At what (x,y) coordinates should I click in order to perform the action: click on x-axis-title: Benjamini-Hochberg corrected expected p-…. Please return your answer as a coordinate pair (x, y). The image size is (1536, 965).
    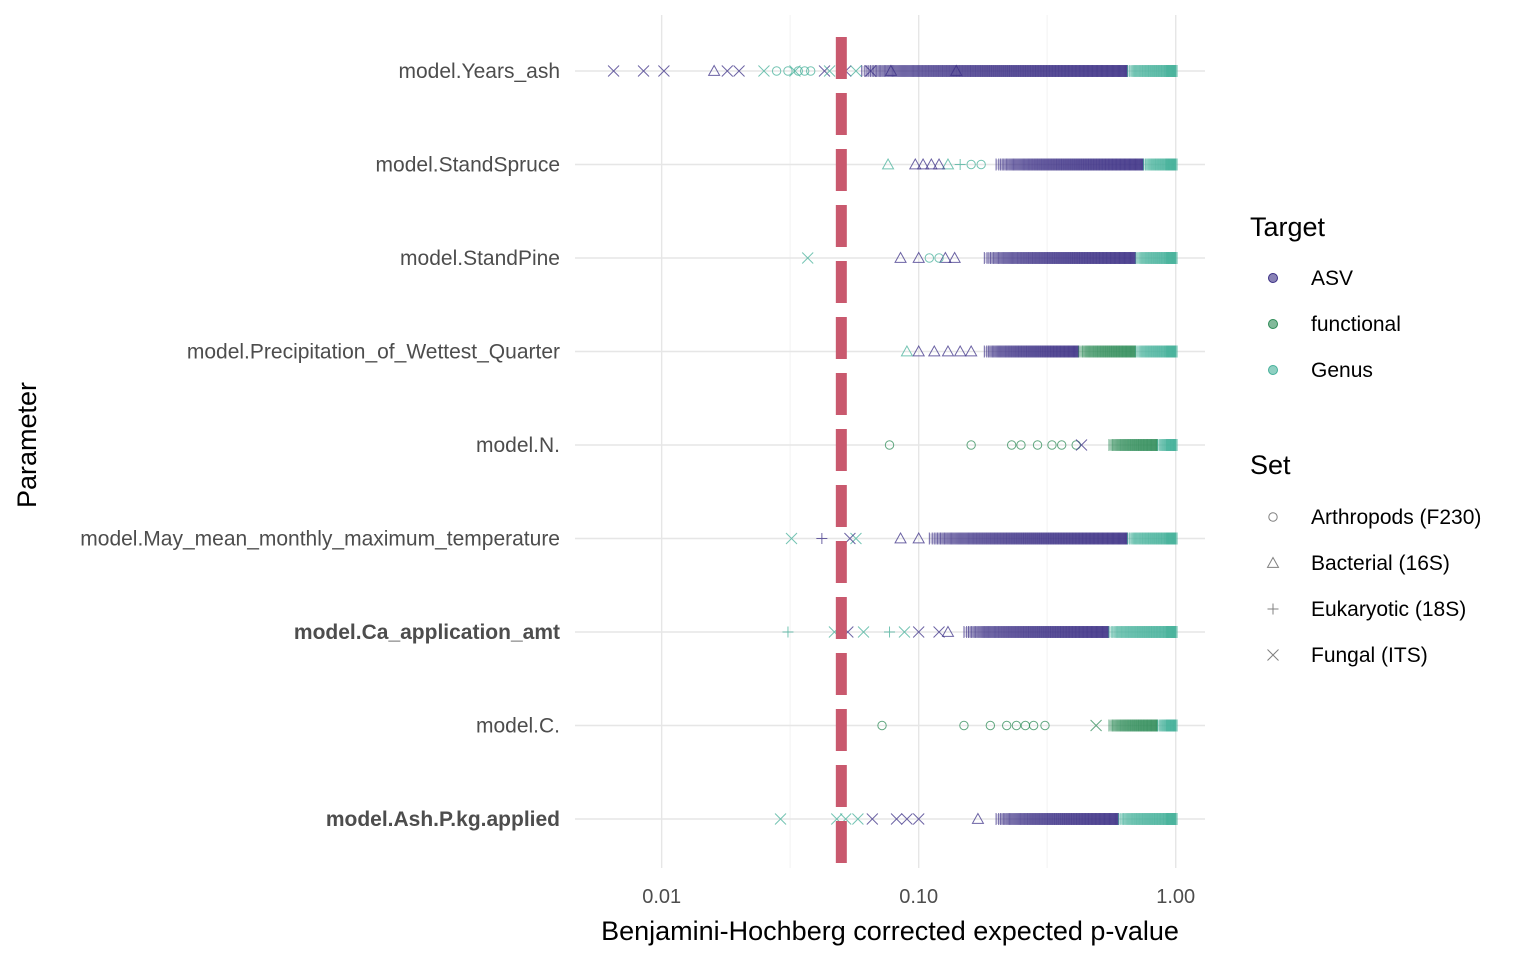
    Looking at the image, I should click on (890, 931).